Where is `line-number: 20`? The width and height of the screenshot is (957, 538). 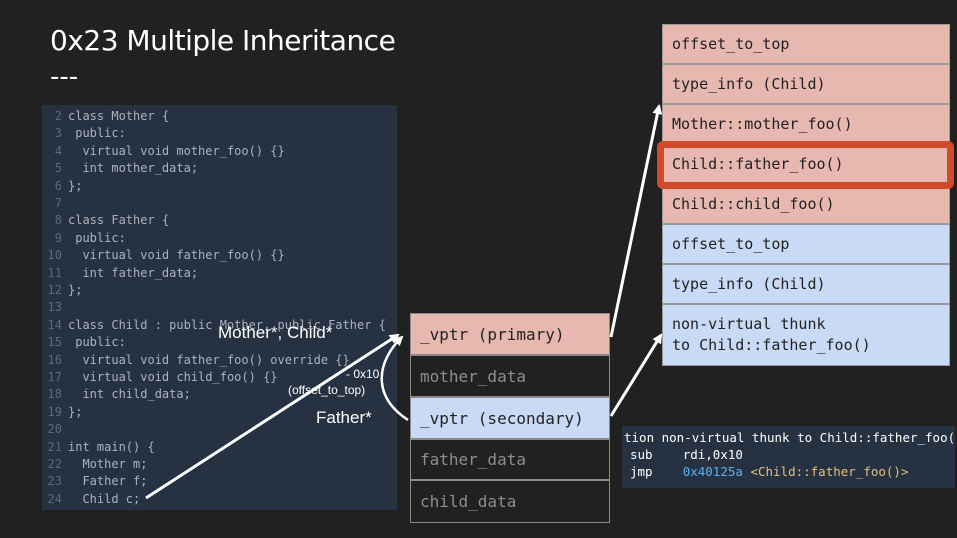
line-number: 20 is located at coordinates (54, 429).